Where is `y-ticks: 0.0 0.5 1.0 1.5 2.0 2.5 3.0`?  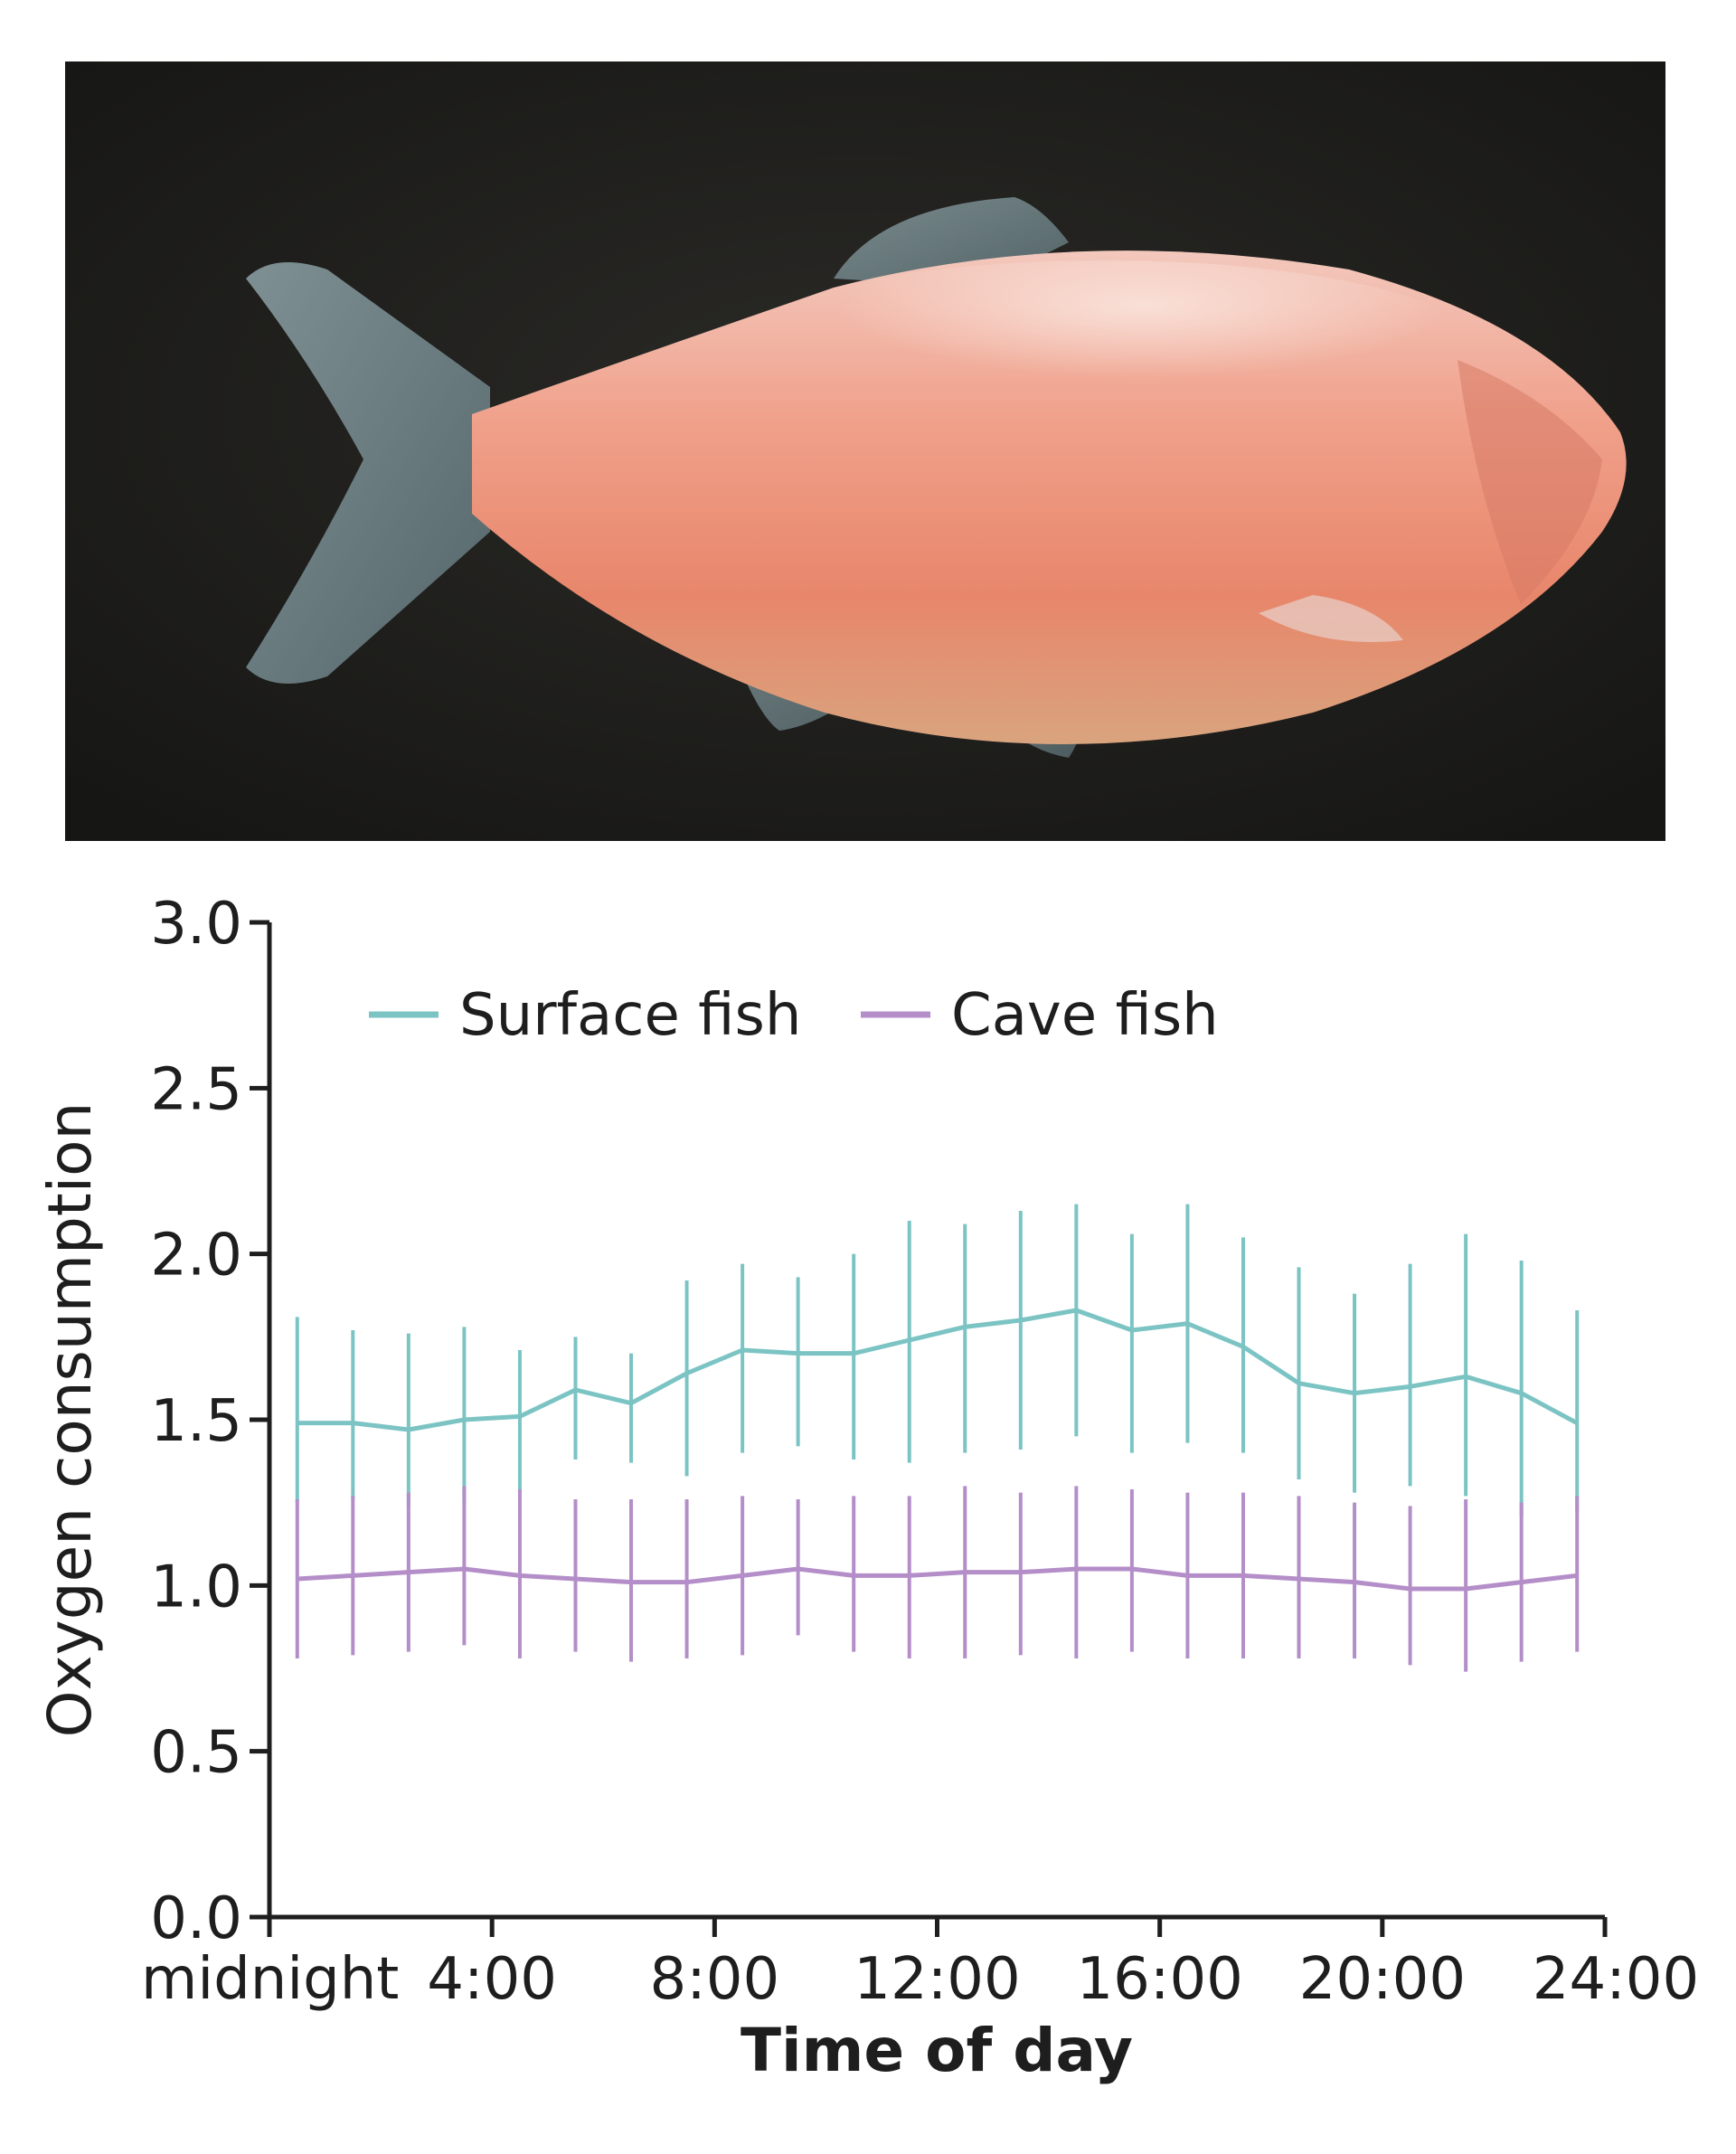 y-ticks: 0.0 0.5 1.0 1.5 2.0 2.5 3.0 is located at coordinates (209, 1421).